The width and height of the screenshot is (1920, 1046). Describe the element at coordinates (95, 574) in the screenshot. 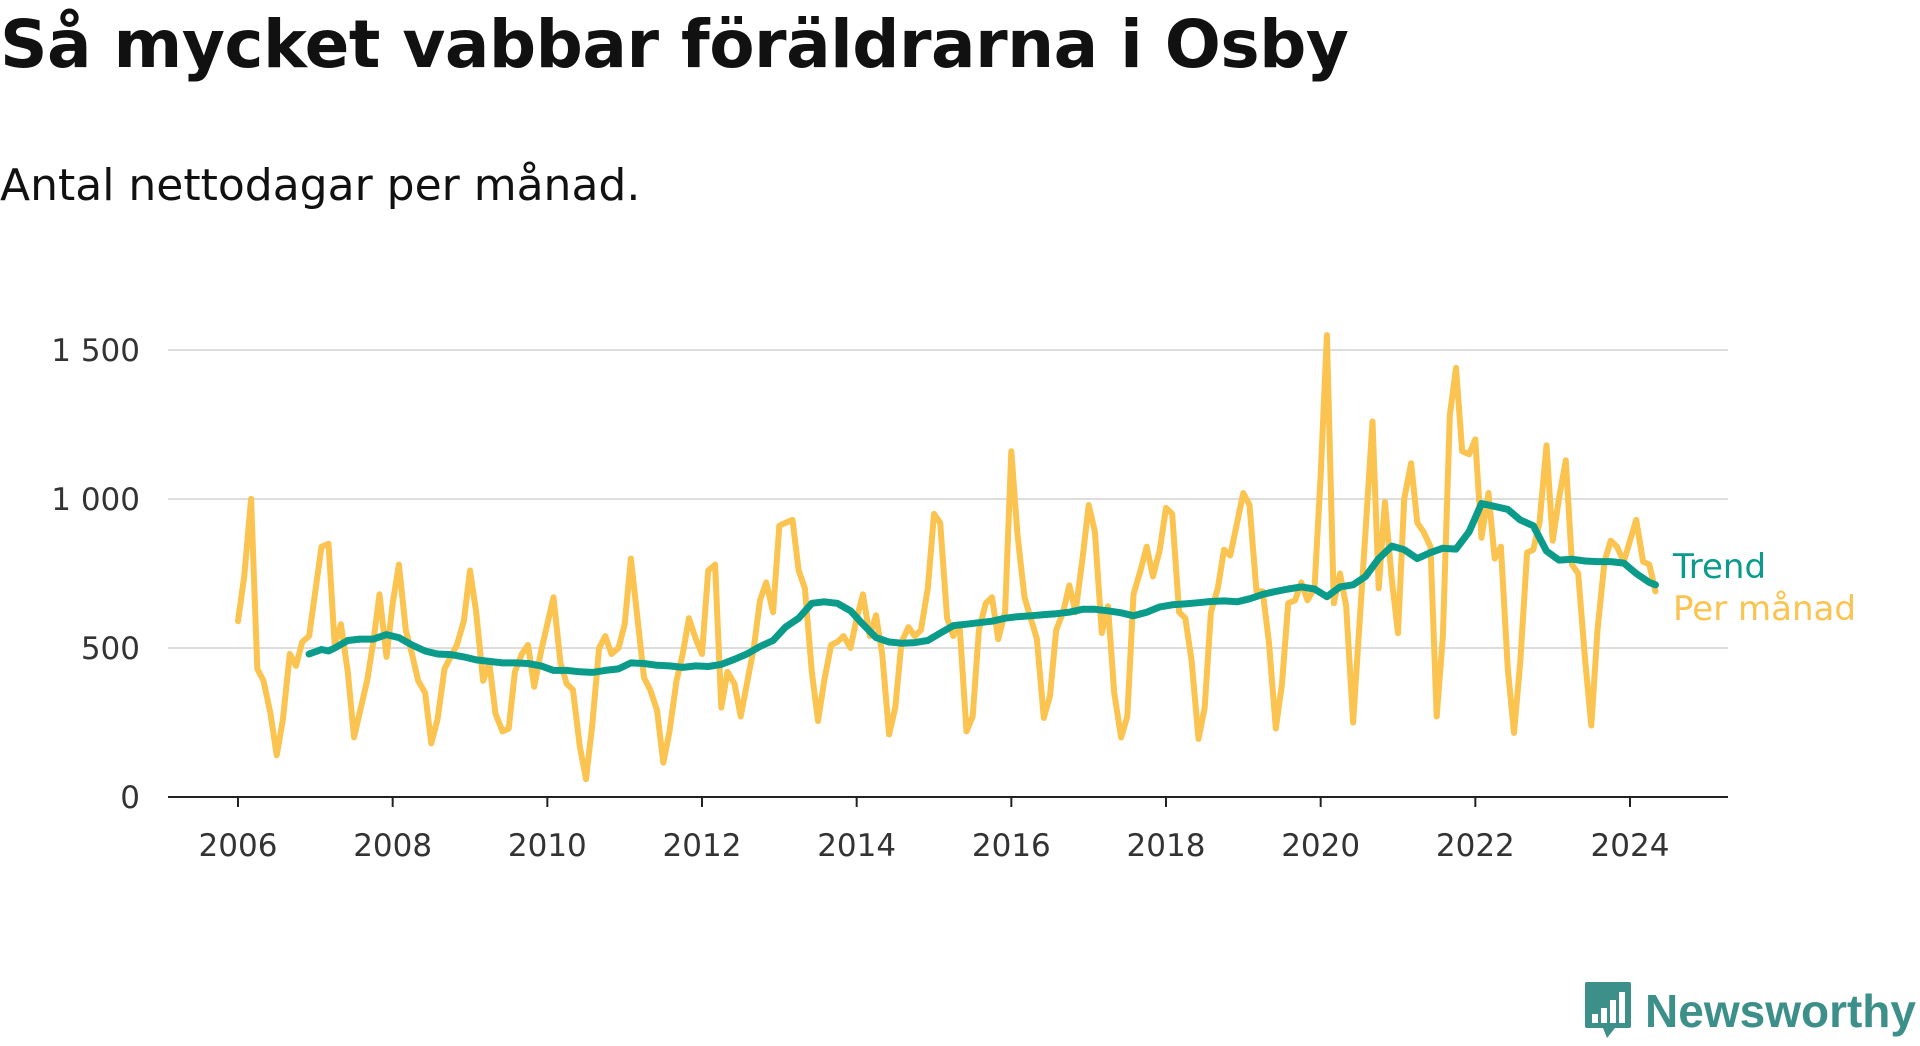

I see `y-axis-ticks: 0 500 1 000 1 500` at that location.